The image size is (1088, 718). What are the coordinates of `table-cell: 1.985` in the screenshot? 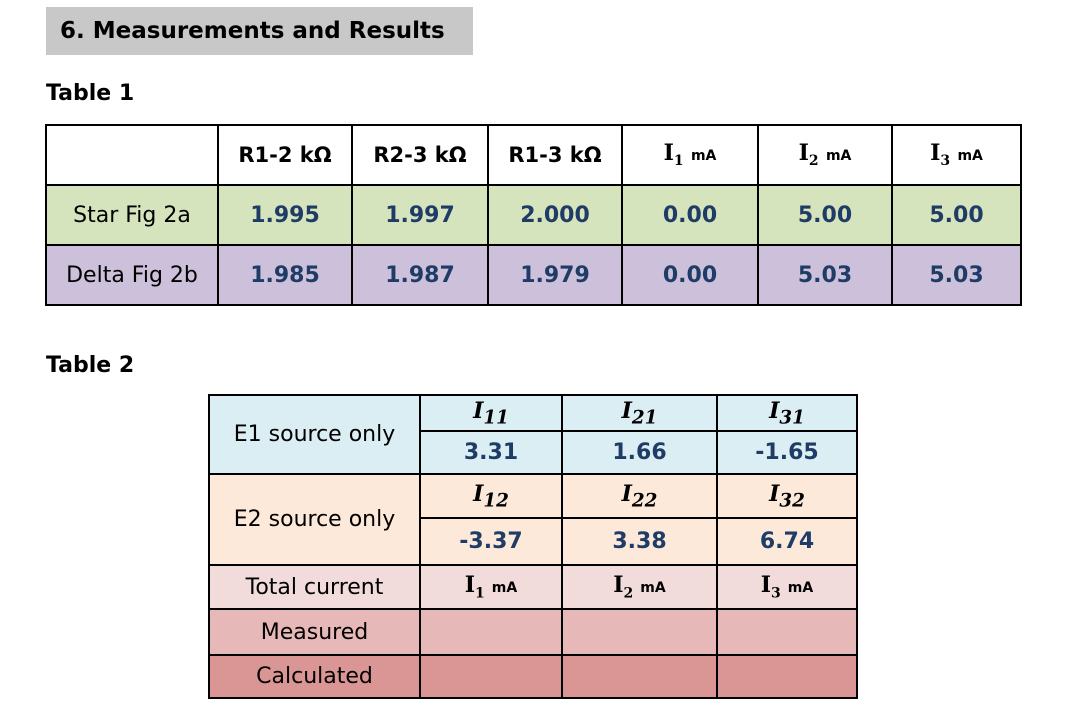 It's located at (285, 275).